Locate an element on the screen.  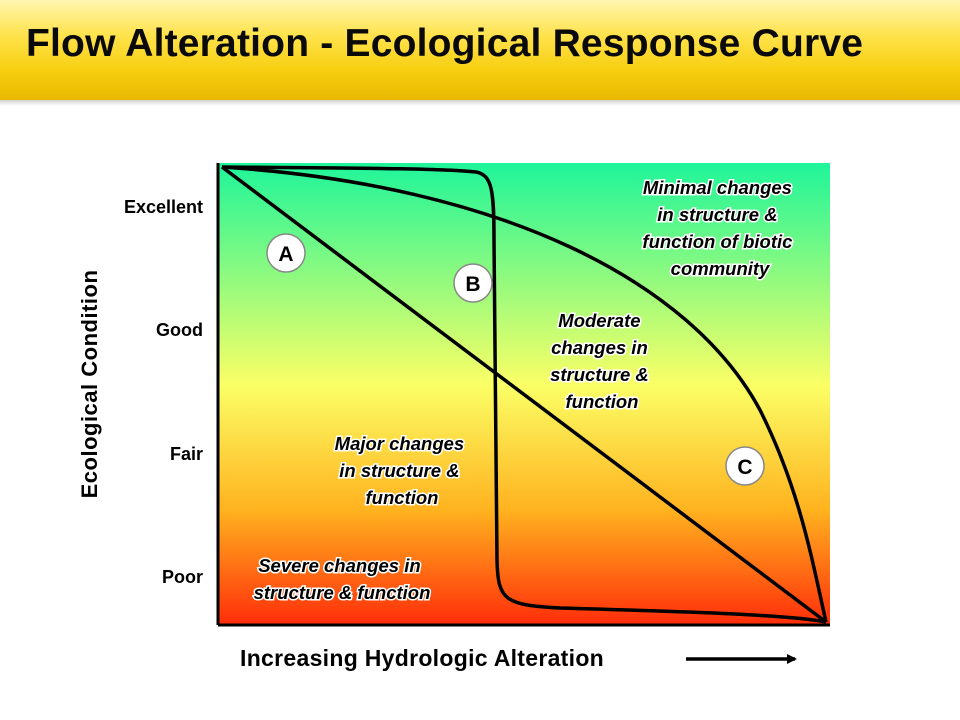
curve-b-label: B is located at coordinates (473, 283).